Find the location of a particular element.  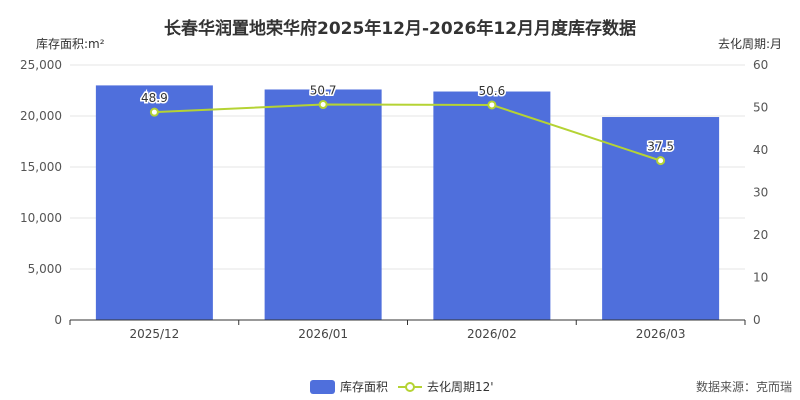

legend-line-label: 去化周期12' is located at coordinates (460, 387).